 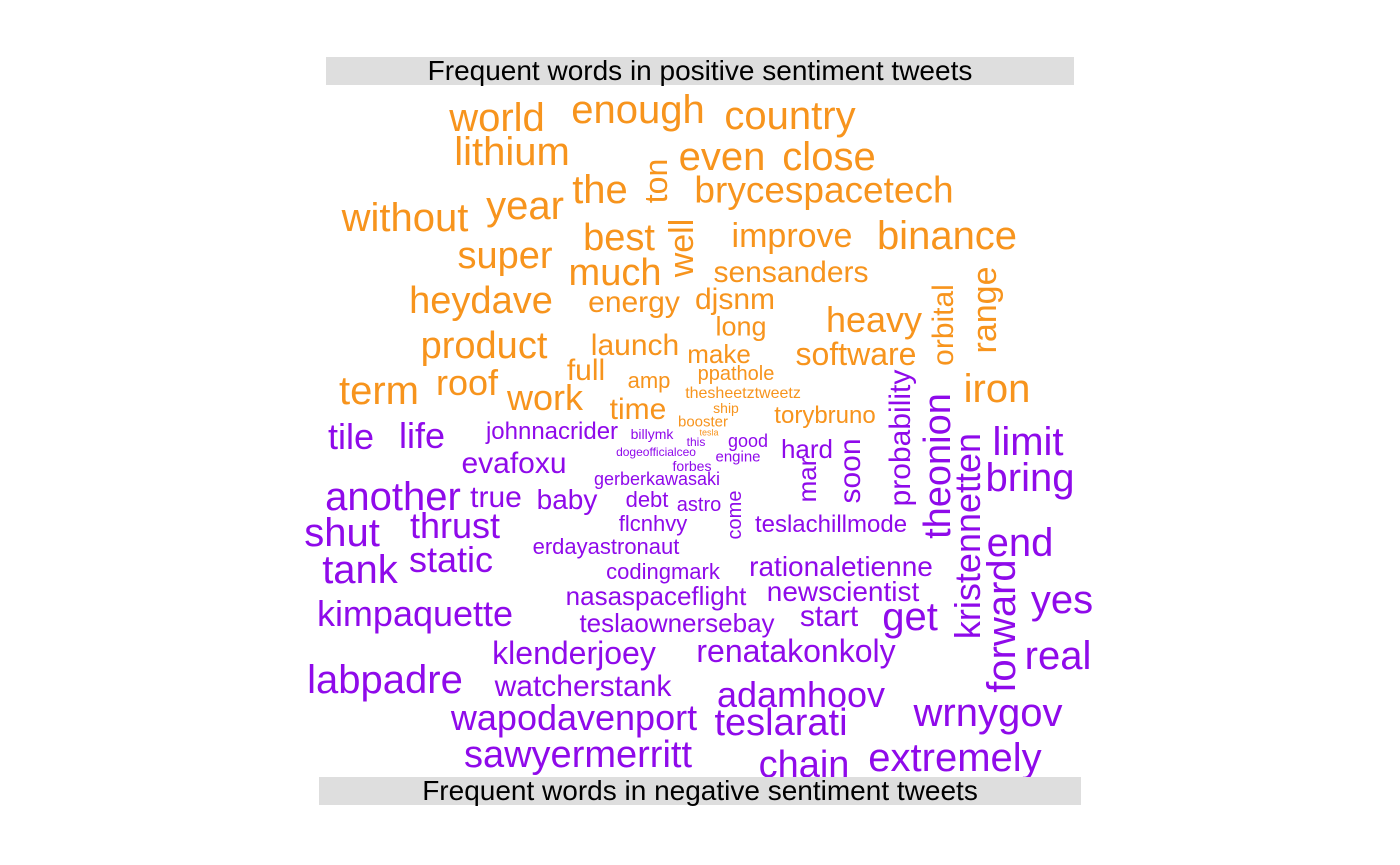 What do you see at coordinates (807, 480) in the screenshot?
I see `word-mar: mar` at bounding box center [807, 480].